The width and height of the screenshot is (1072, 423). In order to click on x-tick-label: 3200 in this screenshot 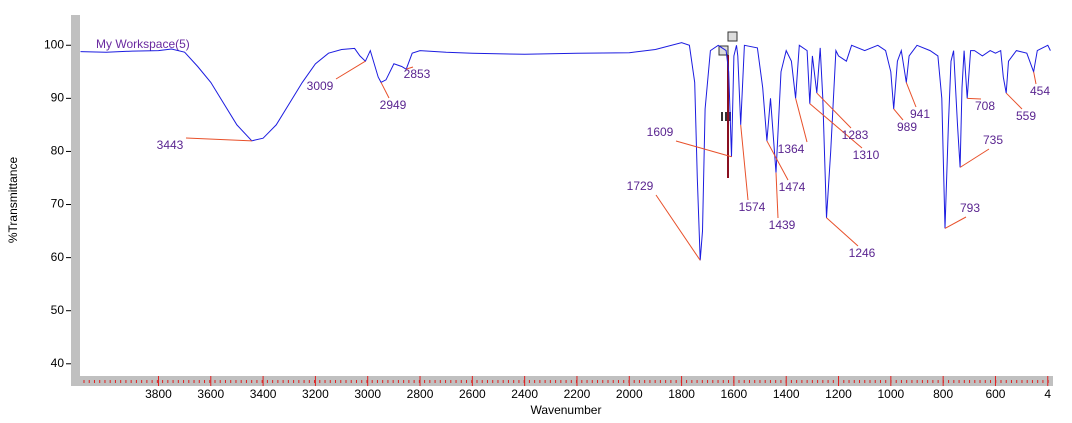, I will do `click(315, 394)`.